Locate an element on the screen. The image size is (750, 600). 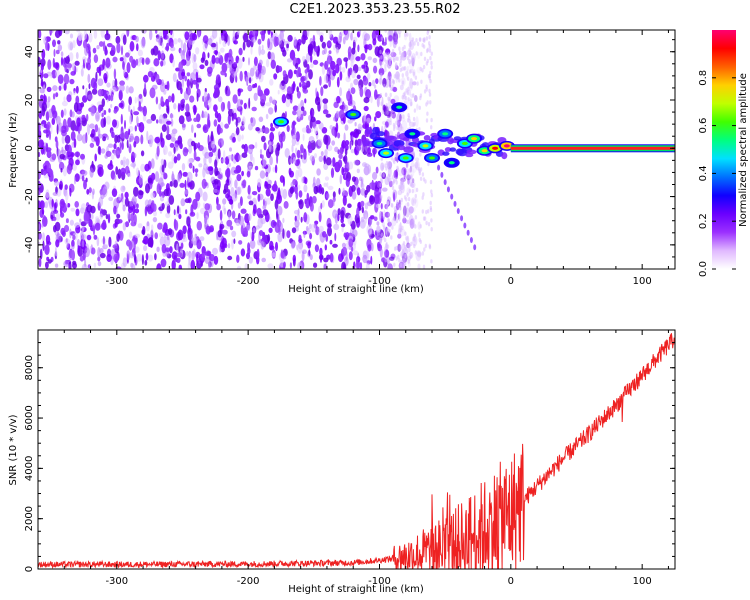
streak-mark is located at coordinates (452, 196).